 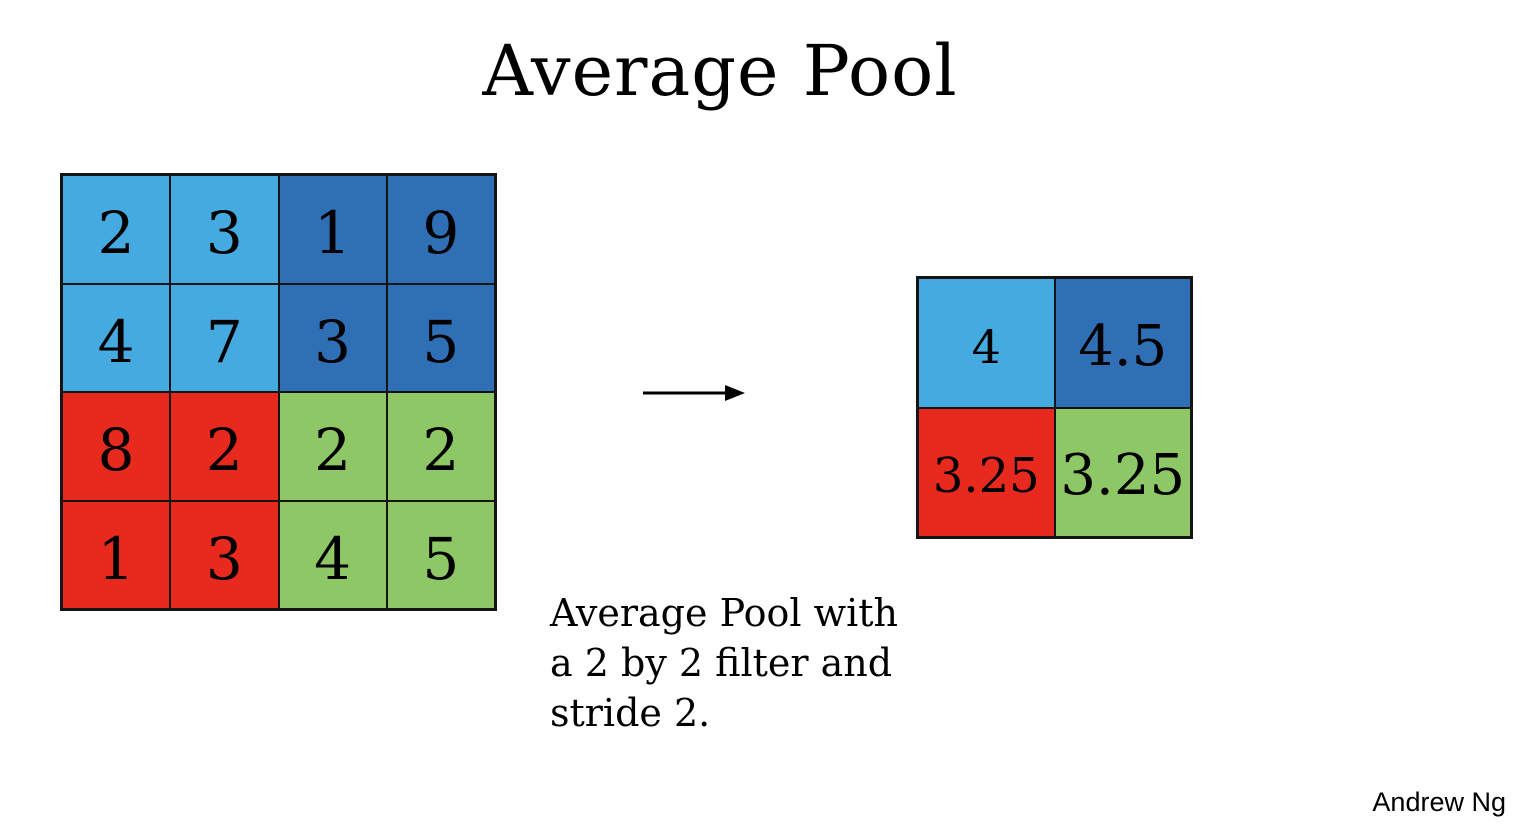 What do you see at coordinates (116, 554) in the screenshot?
I see `input-cell-r3c0: 1` at bounding box center [116, 554].